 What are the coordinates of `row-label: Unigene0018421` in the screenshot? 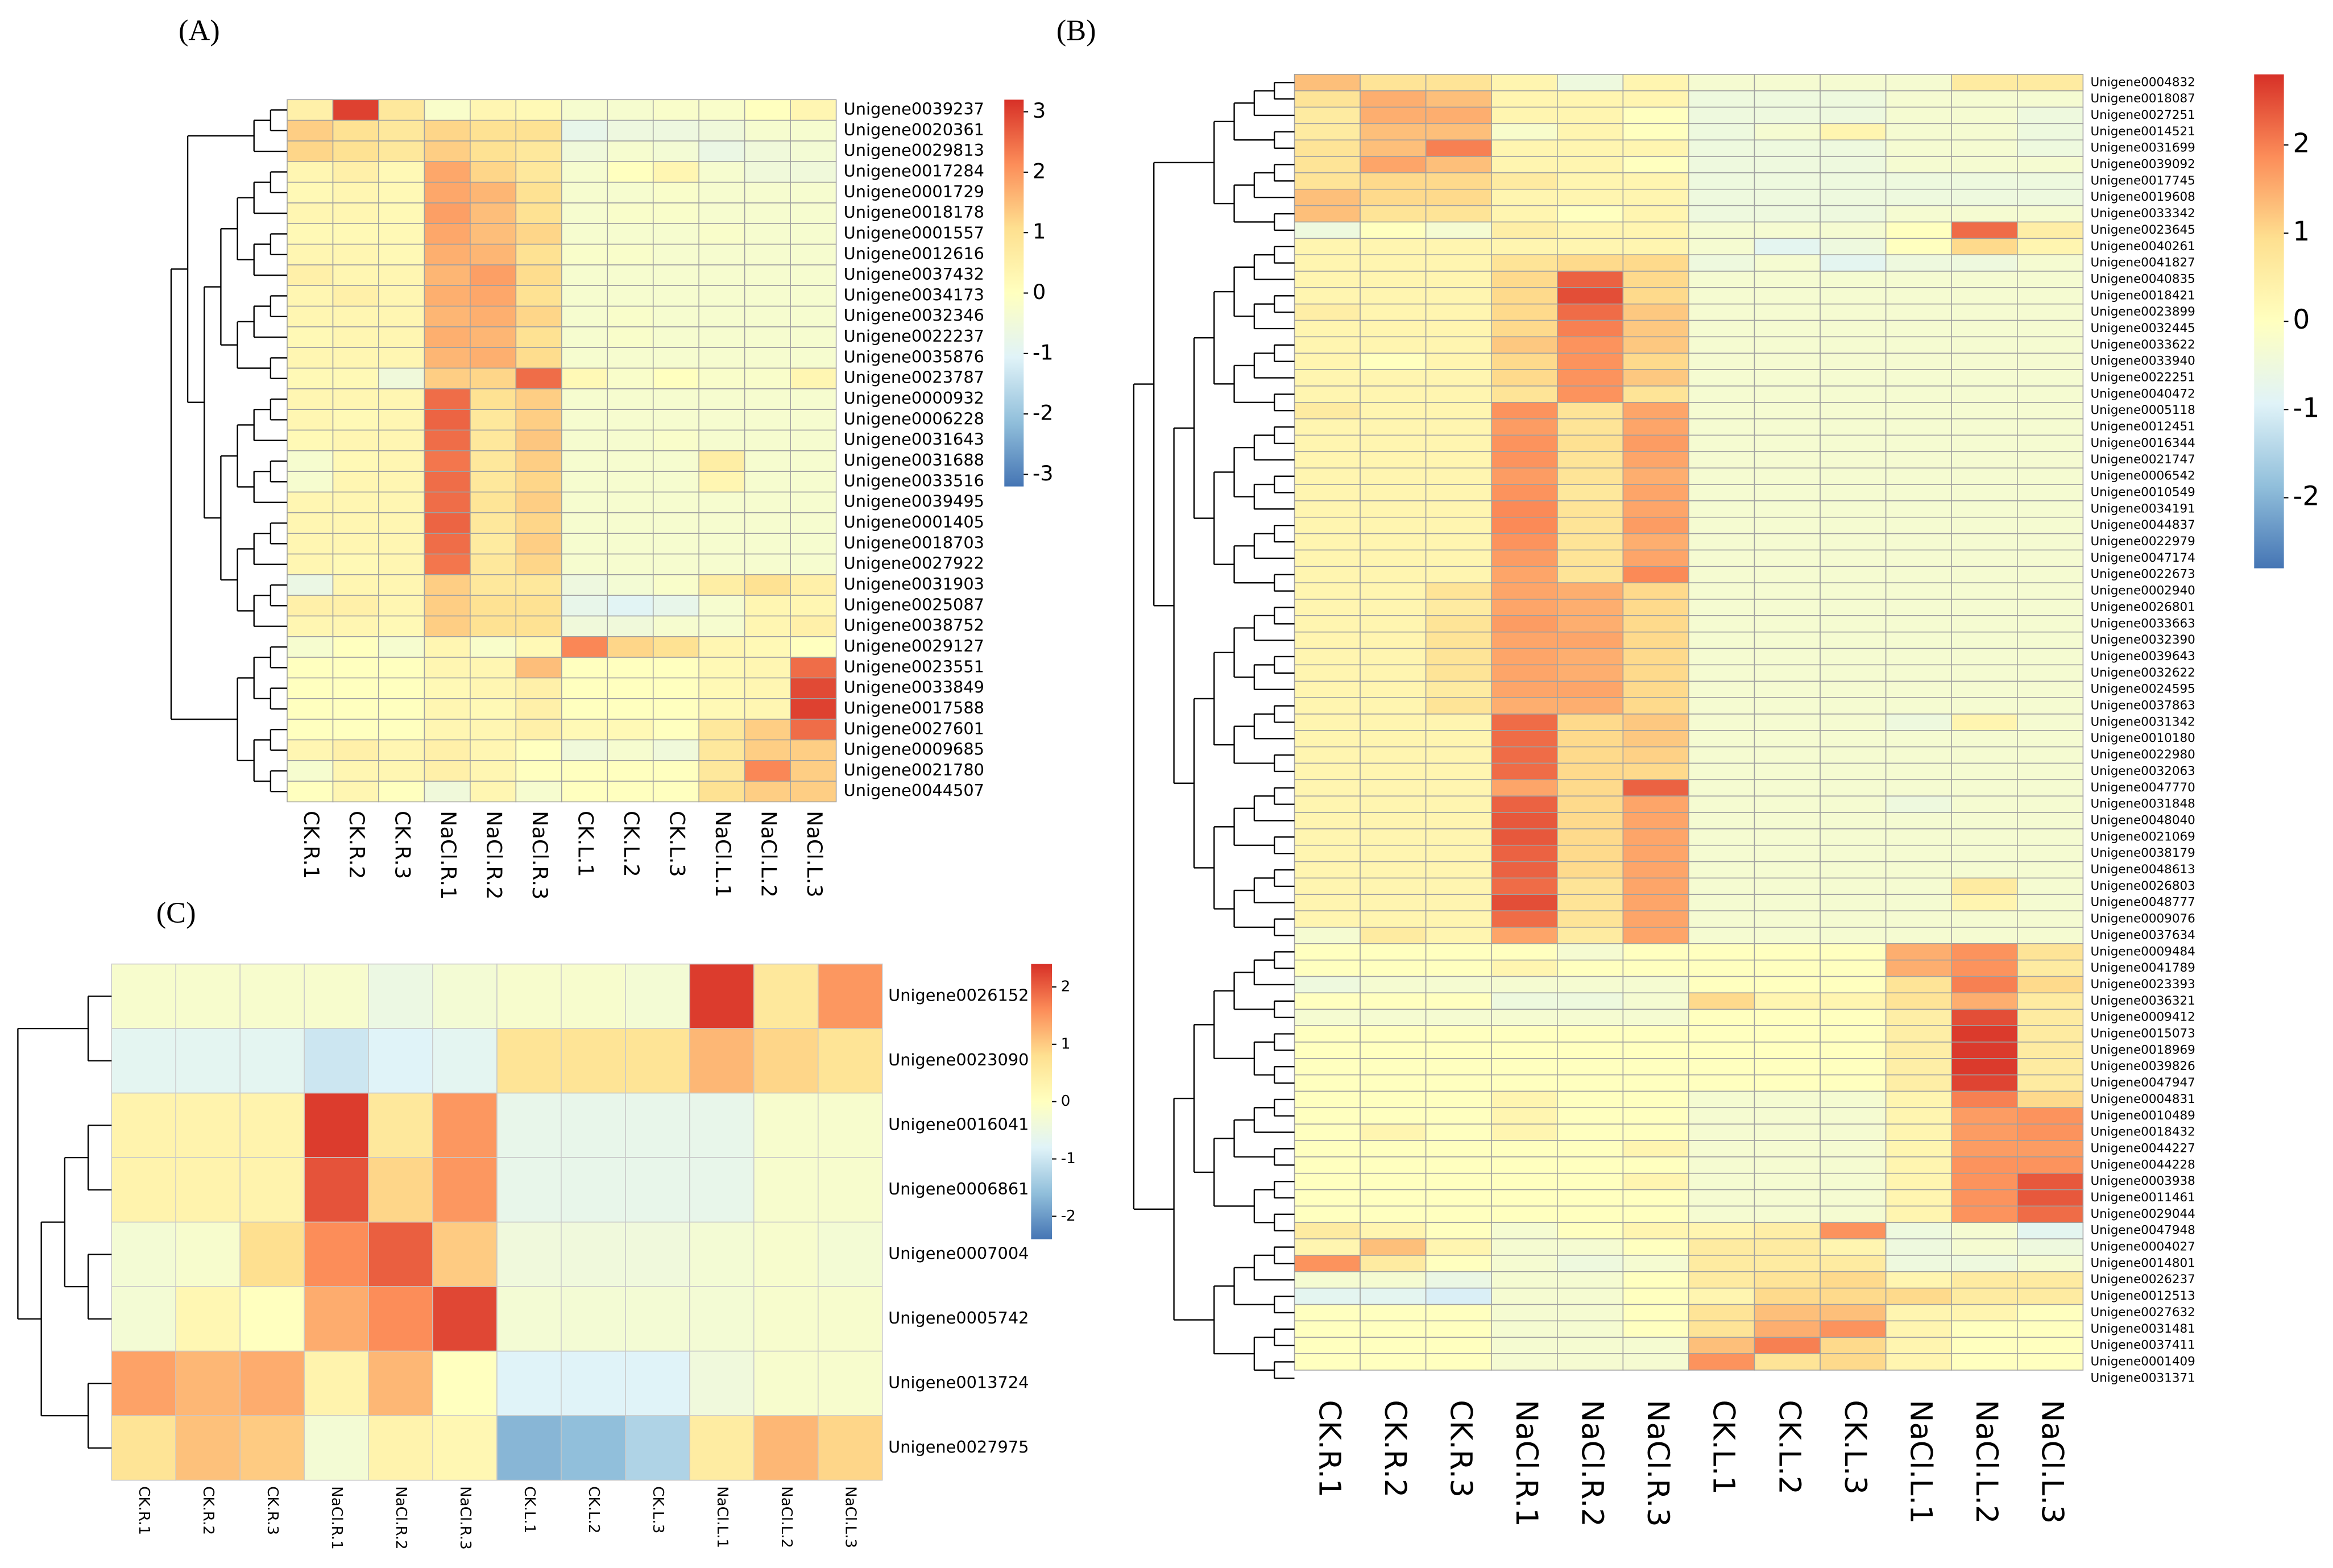 It's located at (2142, 295).